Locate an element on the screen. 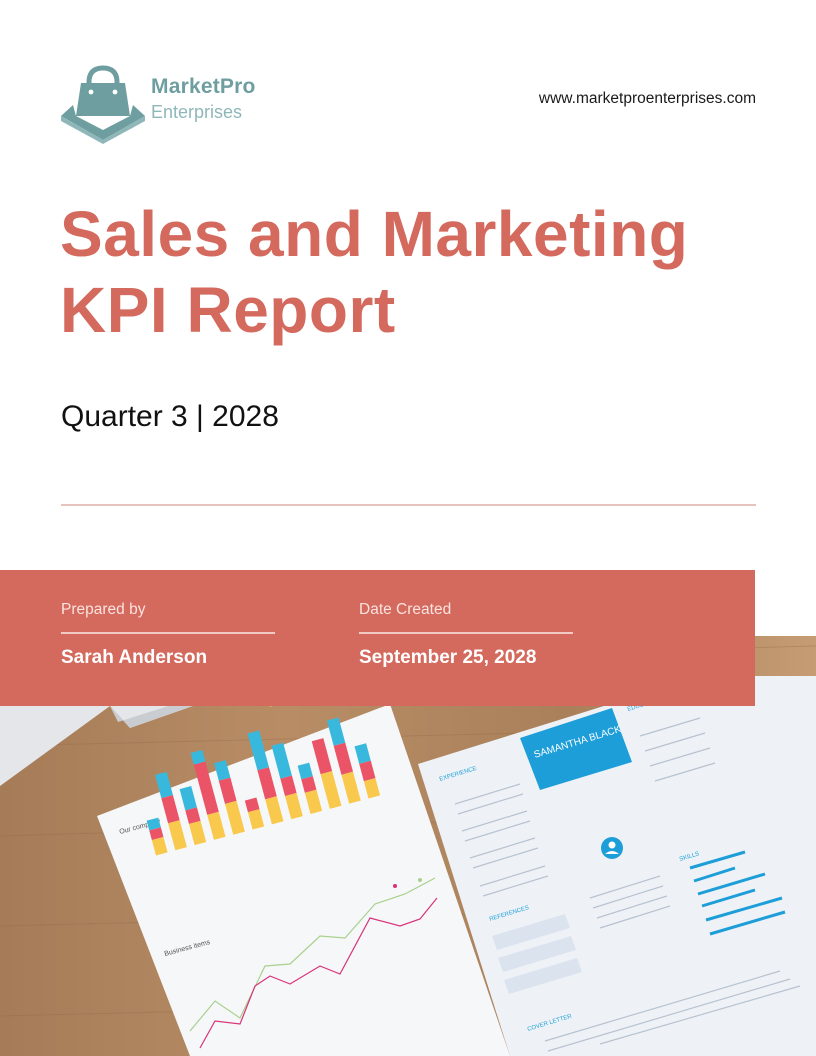  date-created-label: Date Created is located at coordinates (405, 609).